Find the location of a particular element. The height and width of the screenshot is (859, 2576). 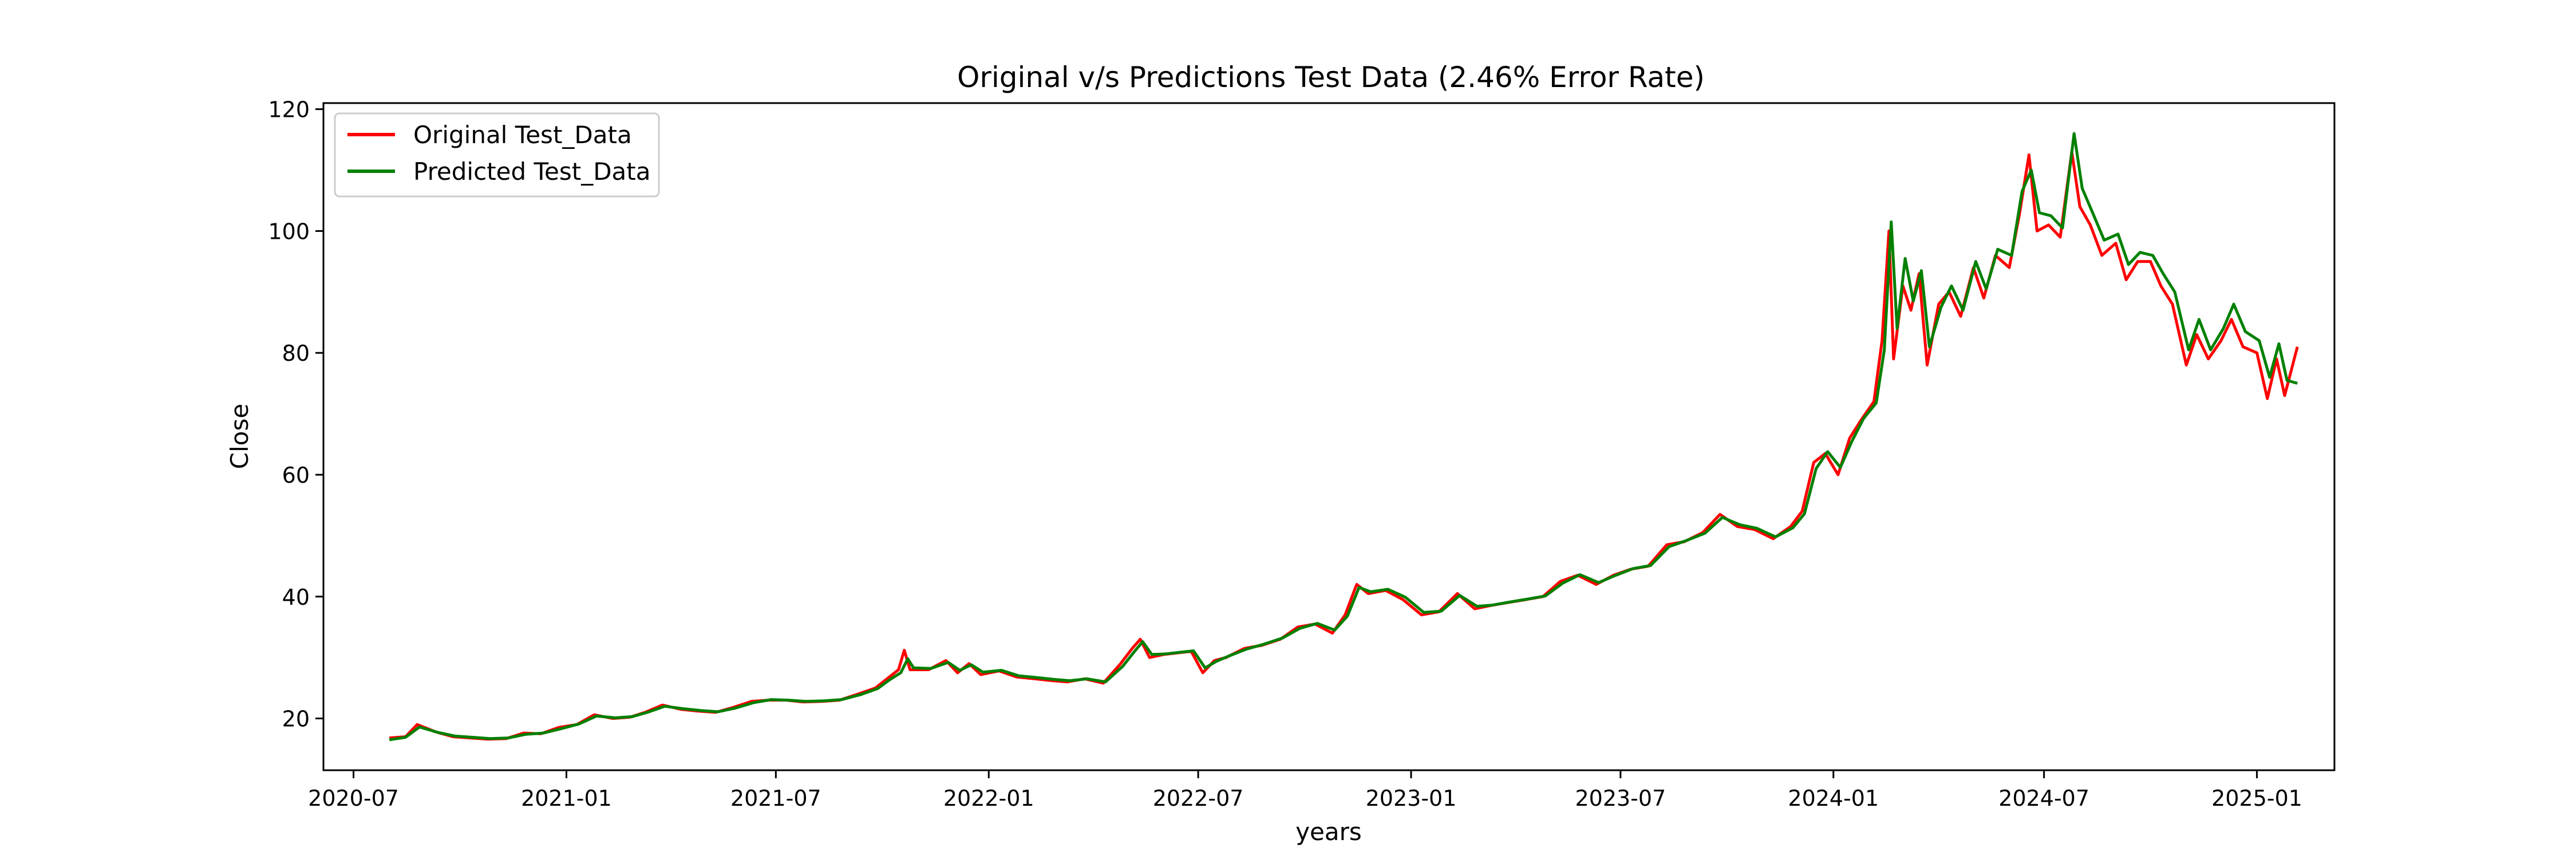

x-tick-label: 2022-01 is located at coordinates (988, 798).